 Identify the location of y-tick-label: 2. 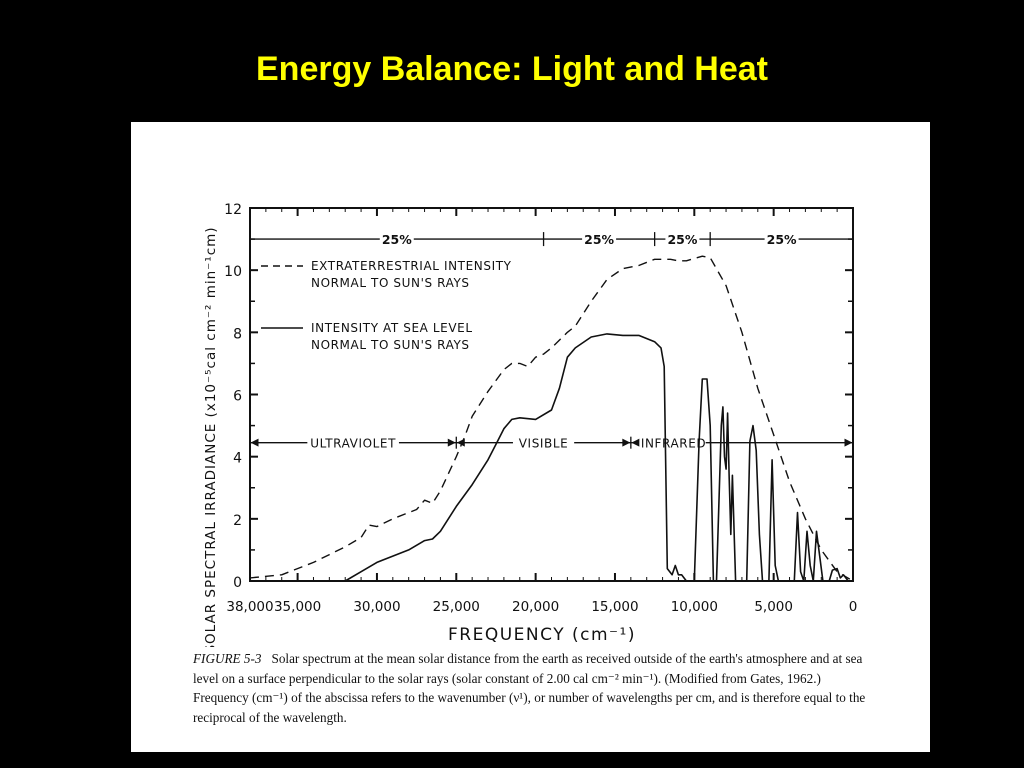
(237, 521).